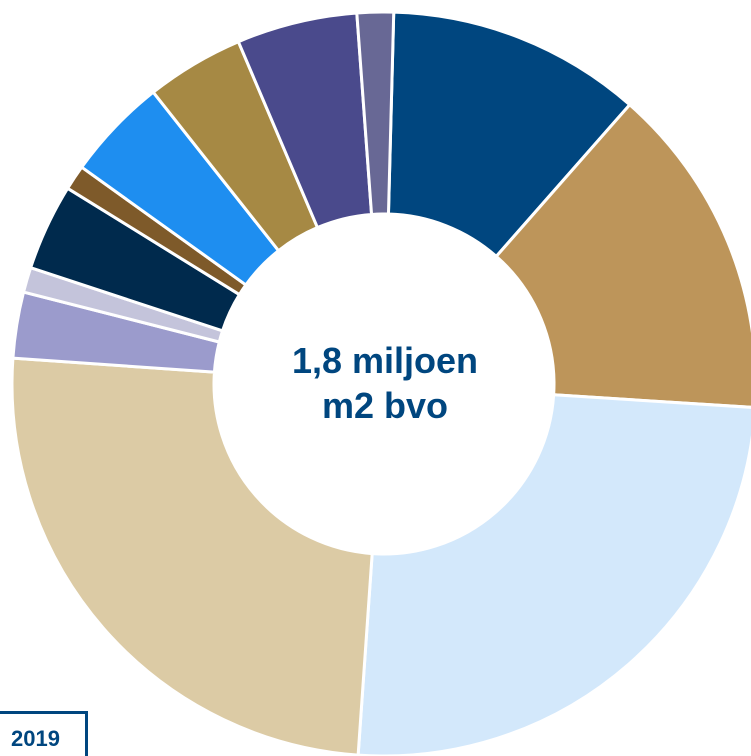 Image resolution: width=751 pixels, height=756 pixels. Describe the element at coordinates (385, 405) in the screenshot. I see `center-label-line-2: m2 bvo` at that location.